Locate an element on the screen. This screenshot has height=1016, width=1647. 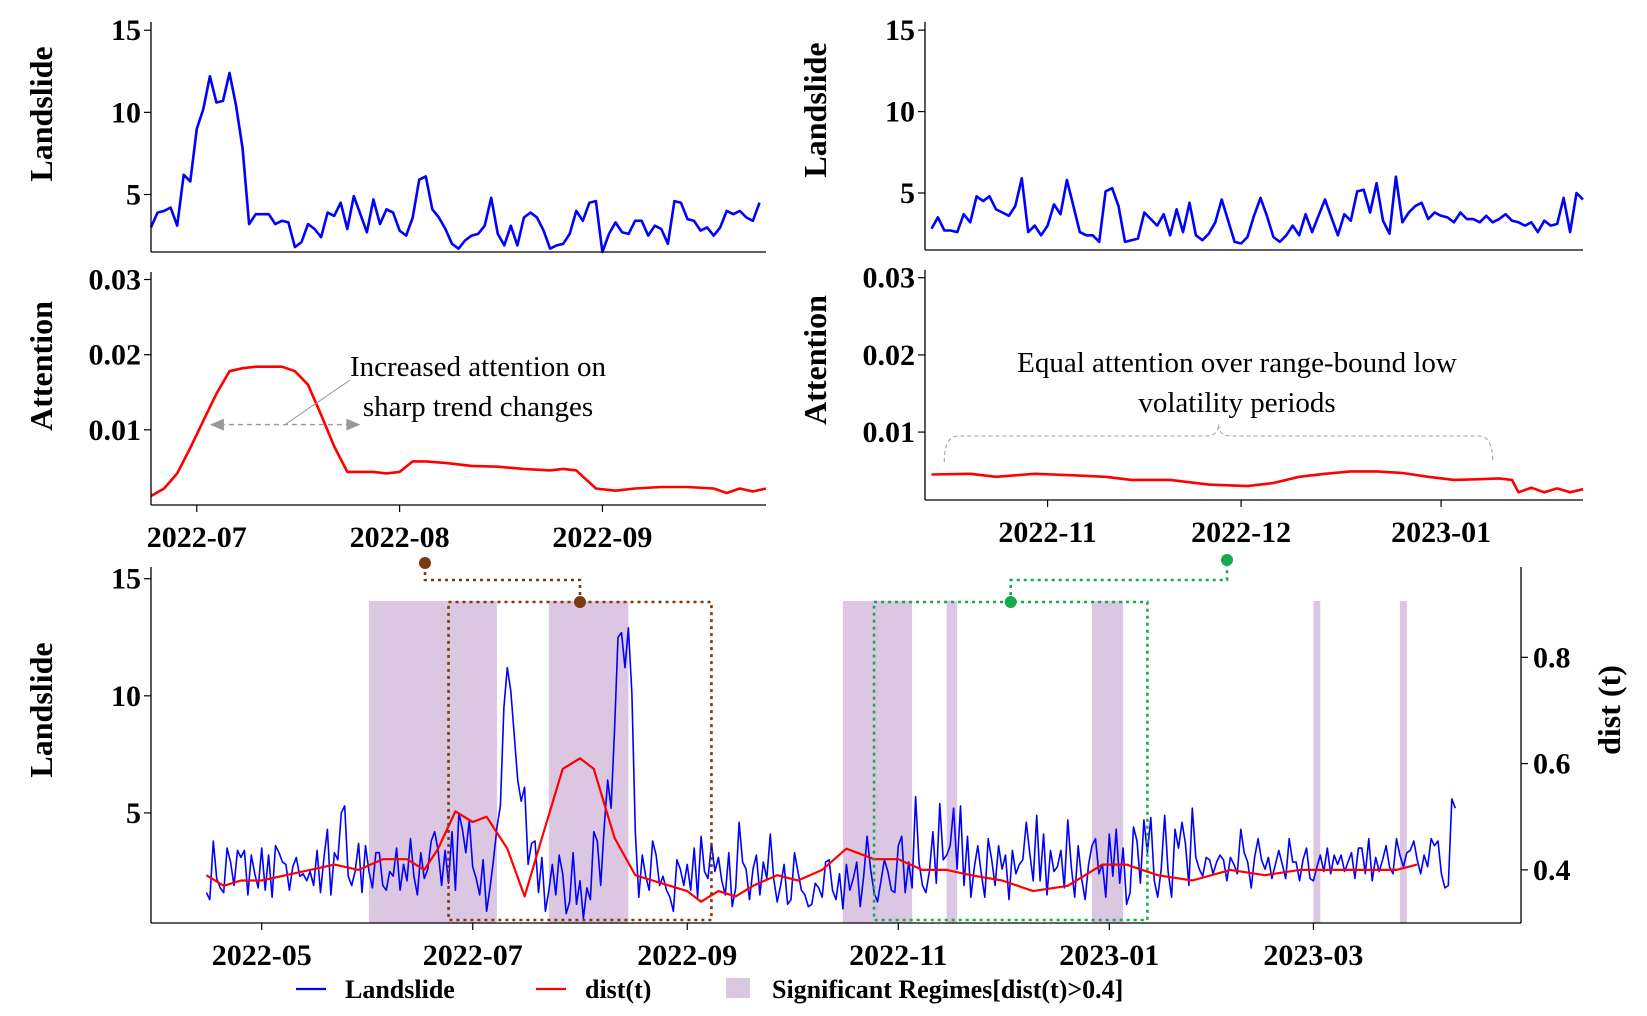
annotation-text-line1: Equal attention over range-bound low is located at coordinates (1237, 363).